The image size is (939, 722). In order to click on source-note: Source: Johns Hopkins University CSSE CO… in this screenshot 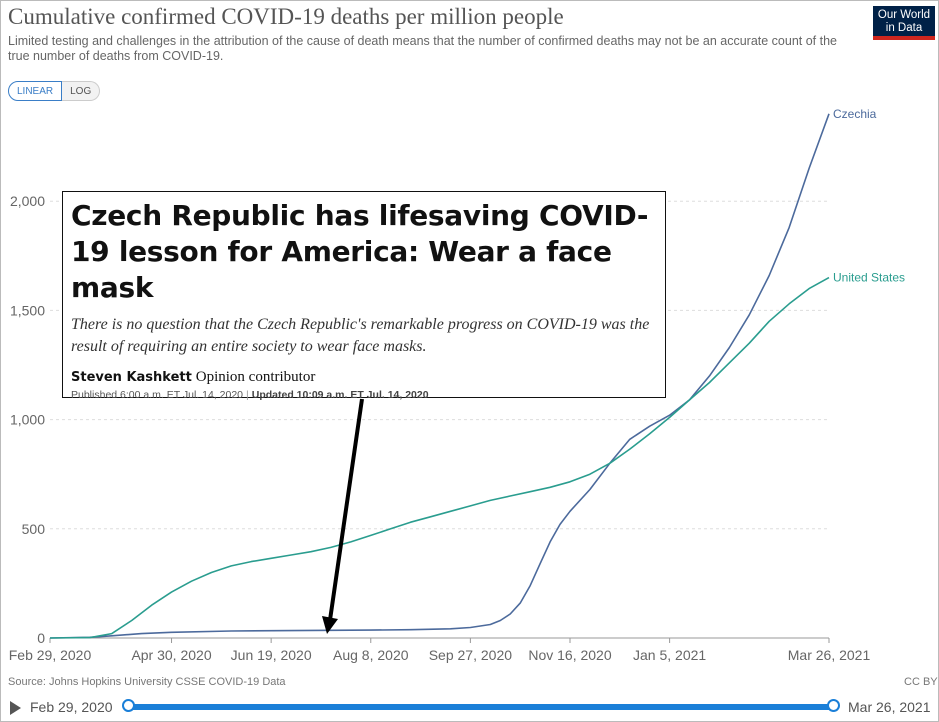, I will do `click(147, 682)`.